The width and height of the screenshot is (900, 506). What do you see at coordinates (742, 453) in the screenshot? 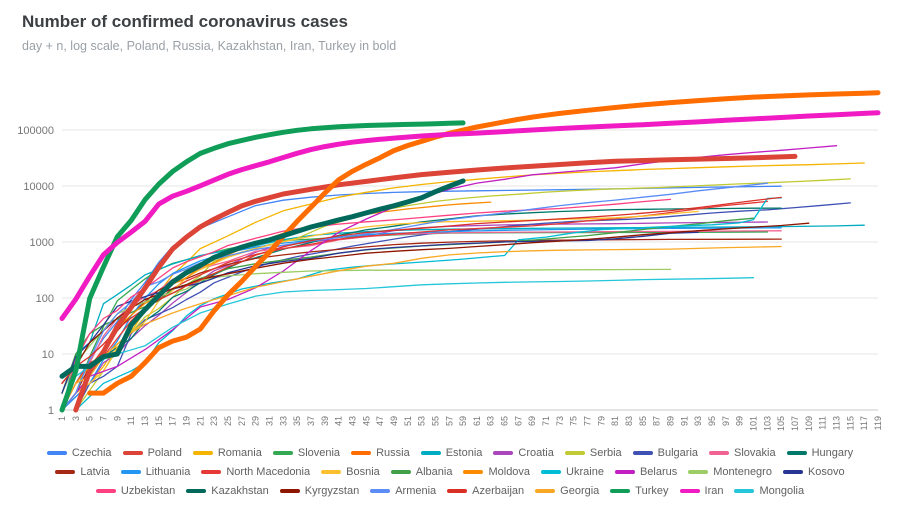
I see `legend-item-slovakia: Slovakia` at bounding box center [742, 453].